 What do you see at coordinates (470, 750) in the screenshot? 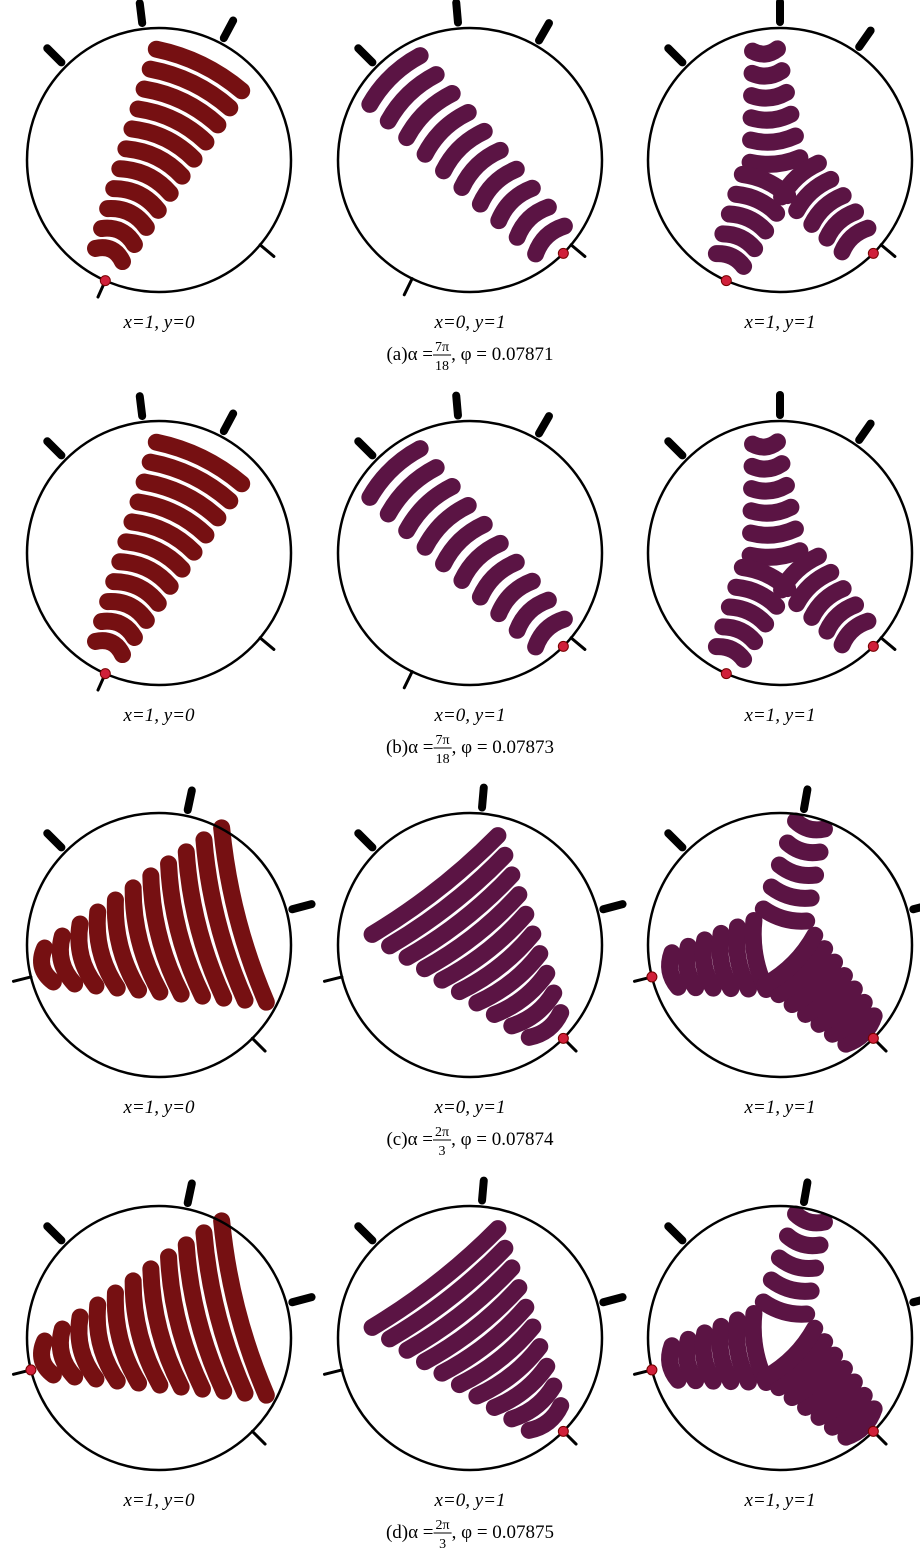
I see `caption: (b)α = 7π 18, φ = 0.07873` at bounding box center [470, 750].